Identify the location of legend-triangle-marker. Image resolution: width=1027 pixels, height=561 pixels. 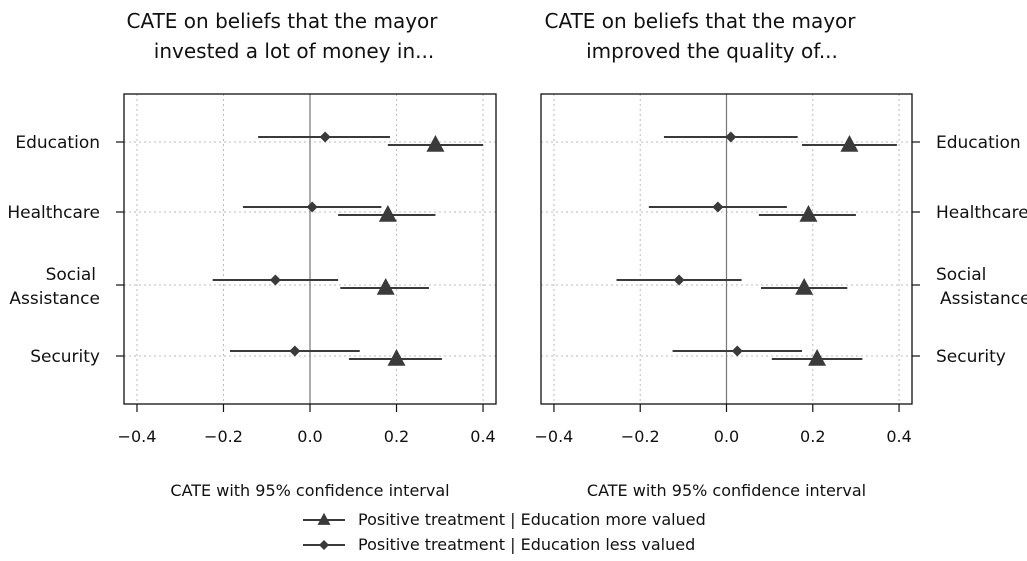
(324, 518).